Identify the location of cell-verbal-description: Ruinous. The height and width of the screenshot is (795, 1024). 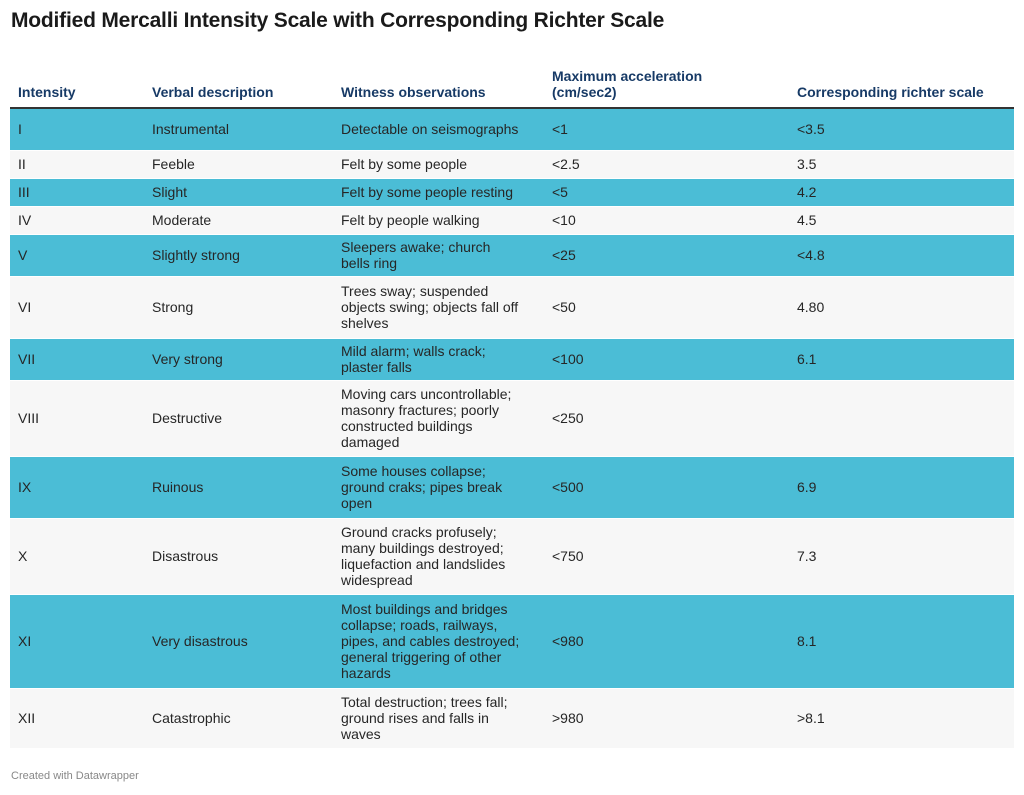
(238, 487).